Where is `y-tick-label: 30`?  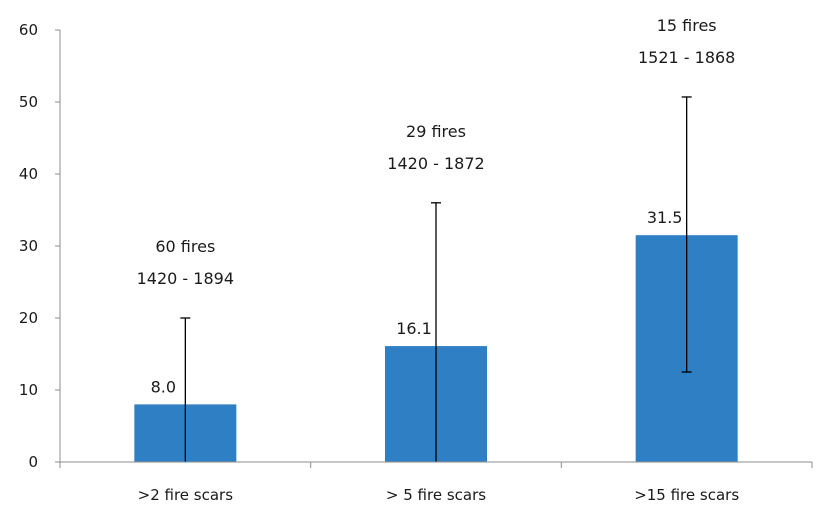
y-tick-label: 30 is located at coordinates (28, 246).